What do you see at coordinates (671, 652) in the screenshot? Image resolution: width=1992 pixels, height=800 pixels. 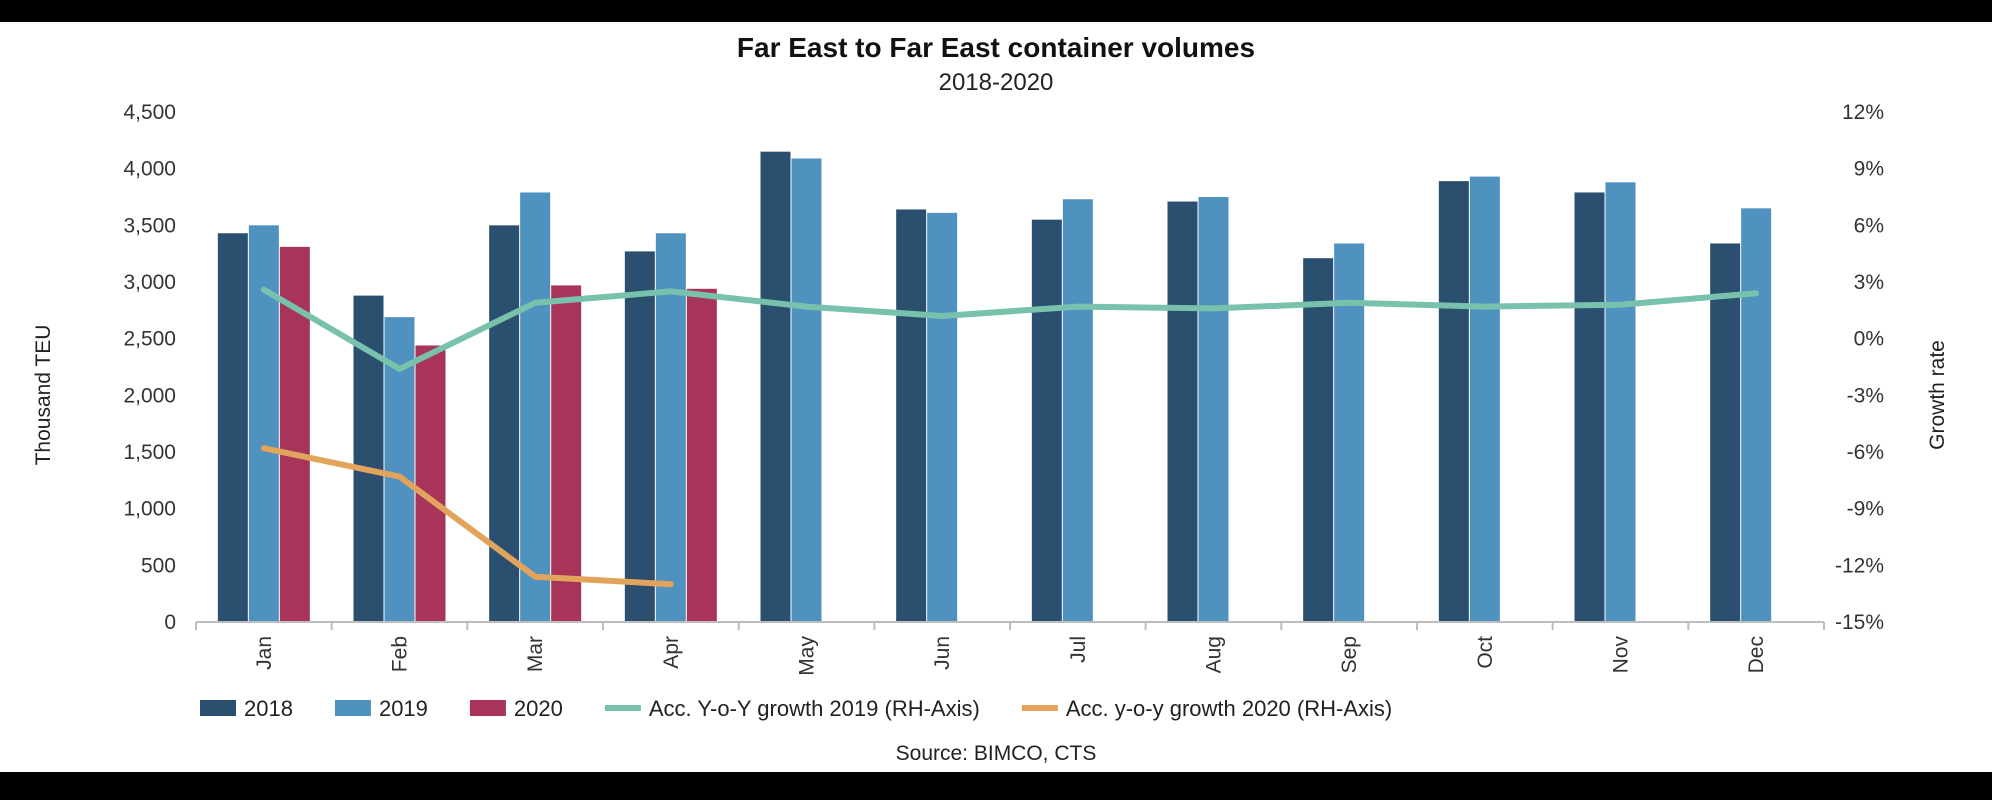 I see `x-tick-label: Apr` at bounding box center [671, 652].